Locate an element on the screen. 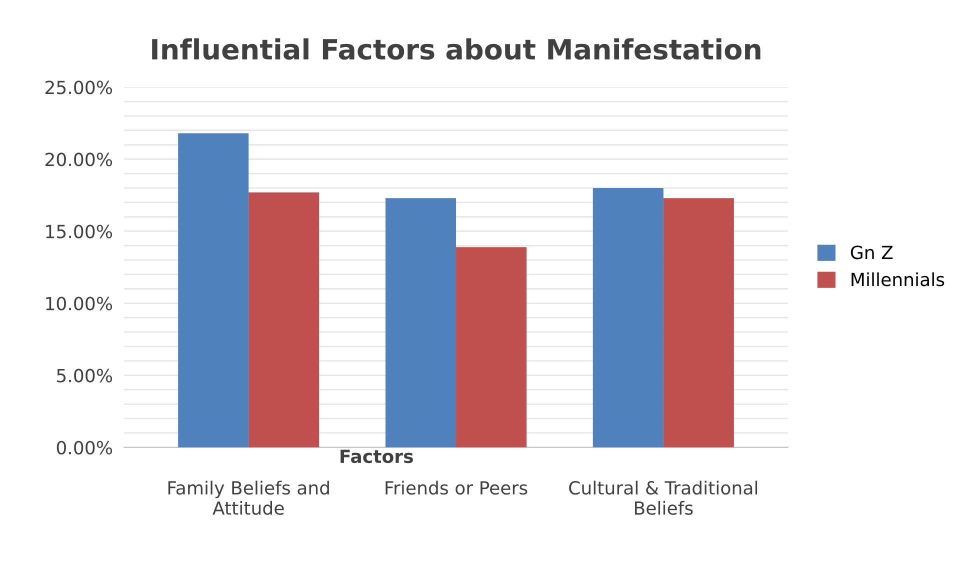 This screenshot has height=581, width=955. x-tick-label: Friends or Peers is located at coordinates (457, 487).